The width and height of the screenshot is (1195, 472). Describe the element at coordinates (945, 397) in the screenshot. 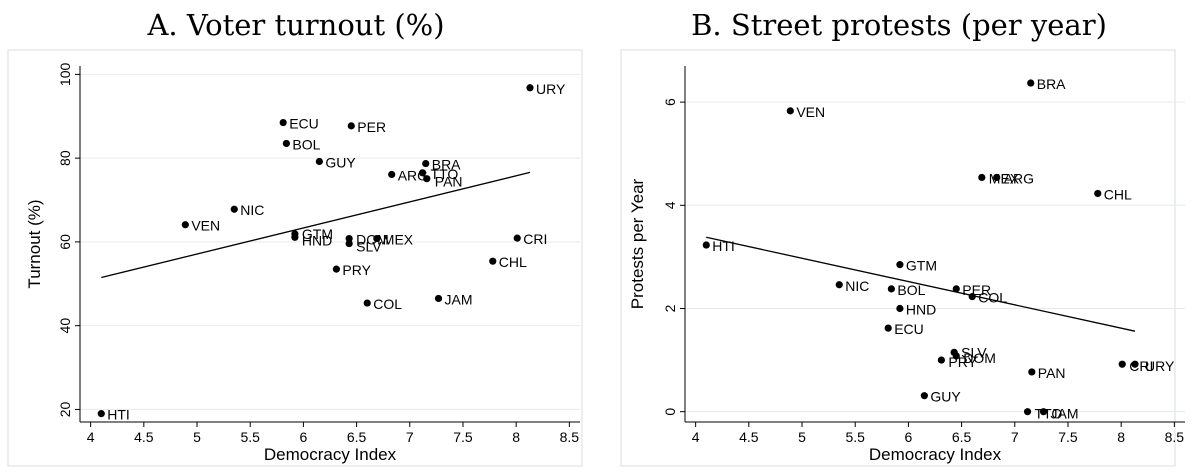

I see `point-label: GUY` at that location.